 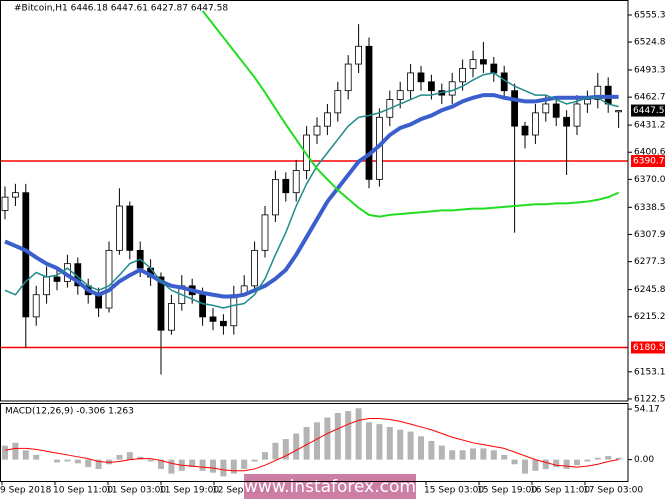 I want to click on current-price: 6447.58, so click(x=649, y=111).